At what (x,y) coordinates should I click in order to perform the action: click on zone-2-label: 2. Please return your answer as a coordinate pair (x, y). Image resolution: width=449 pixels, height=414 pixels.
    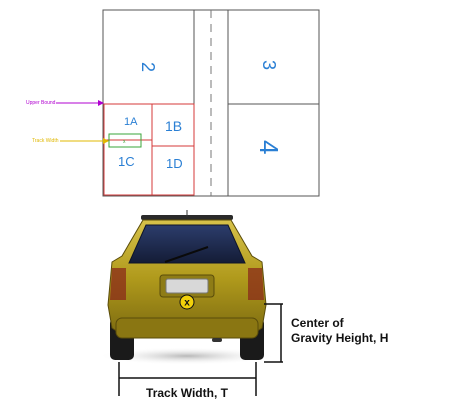
    Looking at the image, I should click on (148, 67).